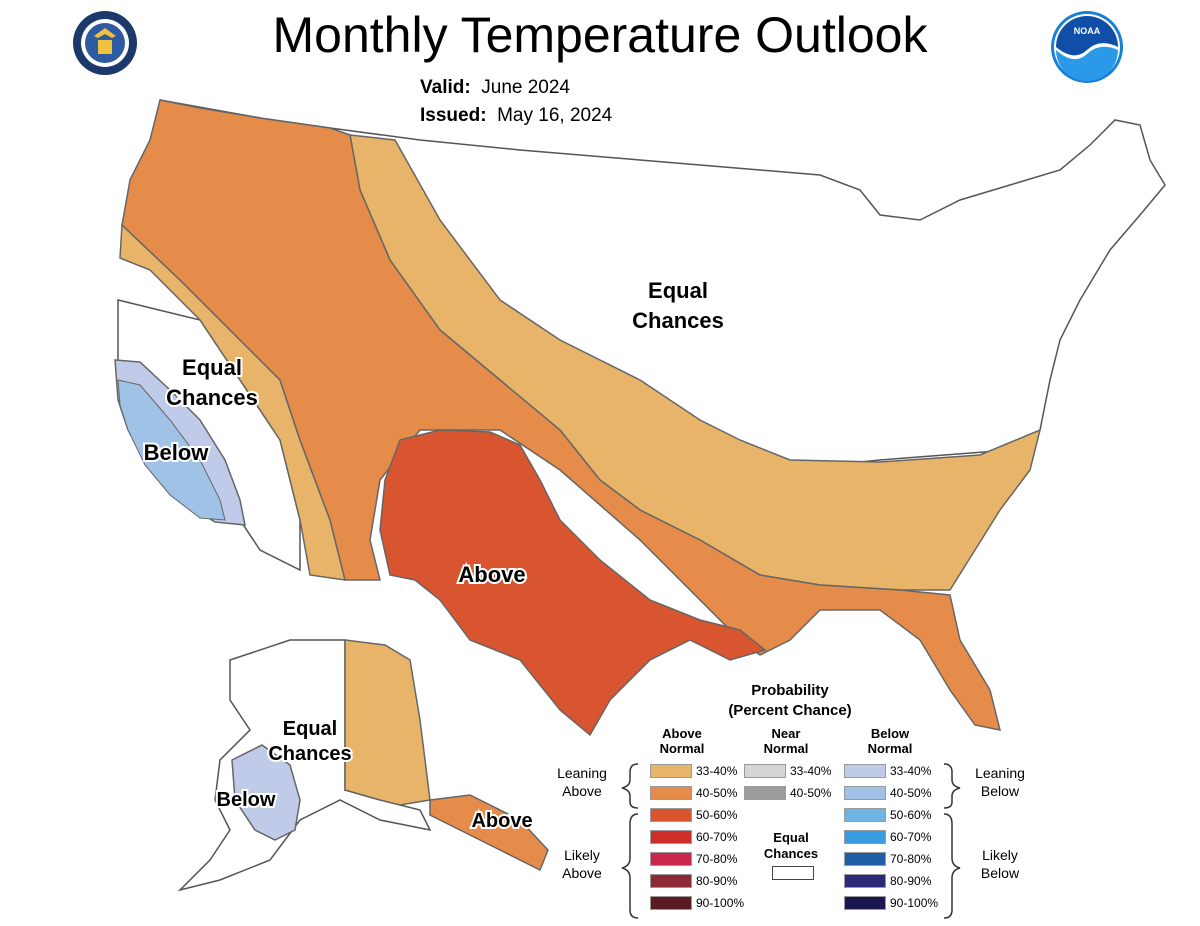  Describe the element at coordinates (791, 837) in the screenshot. I see `legend-equal-chances-1: Equal` at that location.